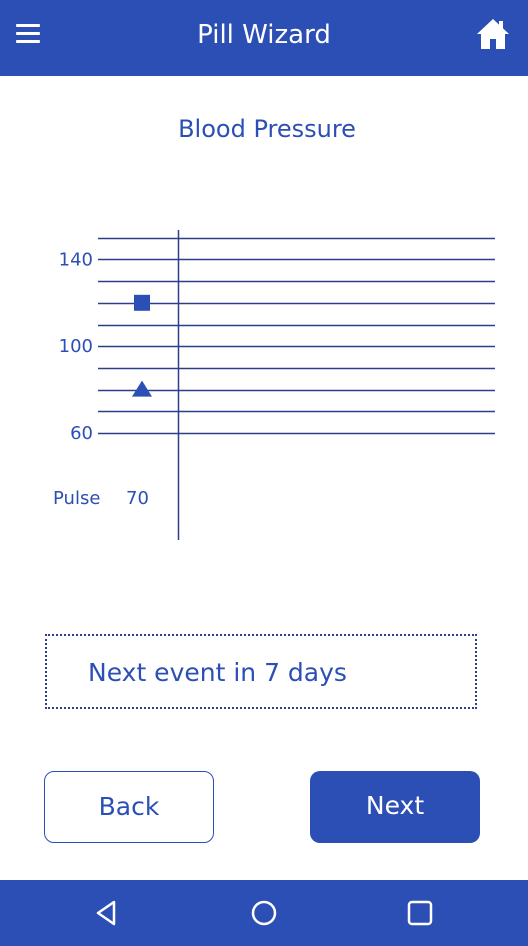 This screenshot has height=946, width=528. Describe the element at coordinates (395, 807) in the screenshot. I see `next-button: Next` at that location.